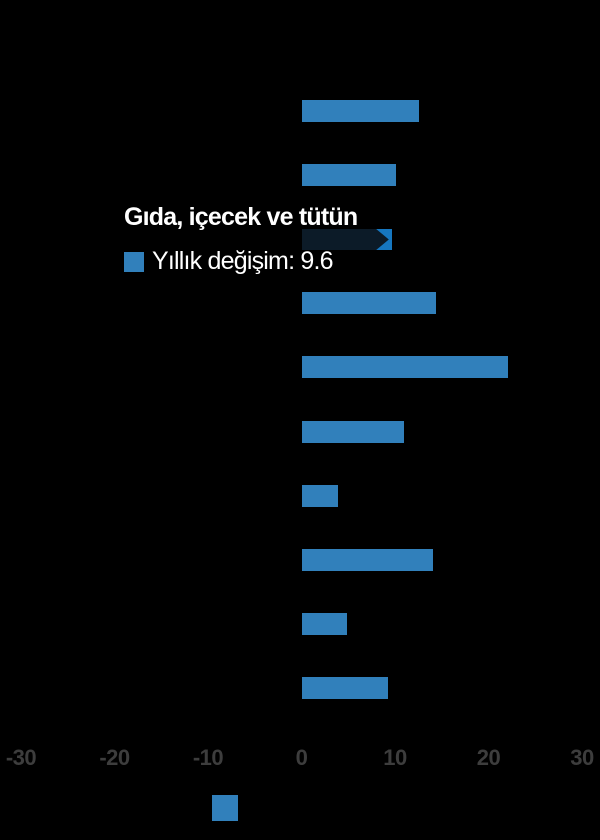 The image size is (600, 840). Describe the element at coordinates (241, 217) in the screenshot. I see `tooltip-title: Gıda, içecek ve tütün` at that location.